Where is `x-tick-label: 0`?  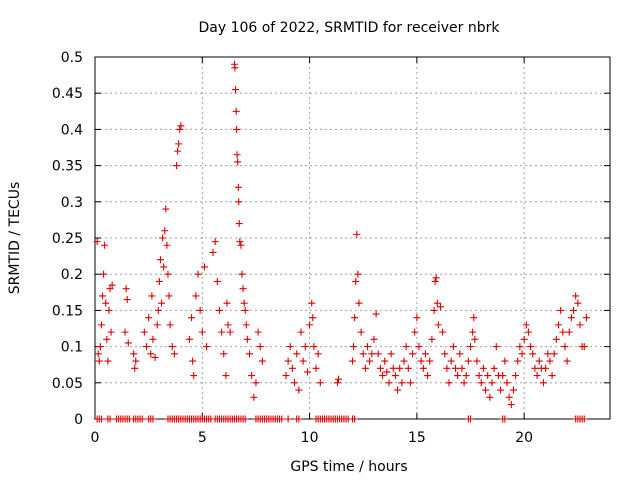 x-tick-label: 0 is located at coordinates (95, 438).